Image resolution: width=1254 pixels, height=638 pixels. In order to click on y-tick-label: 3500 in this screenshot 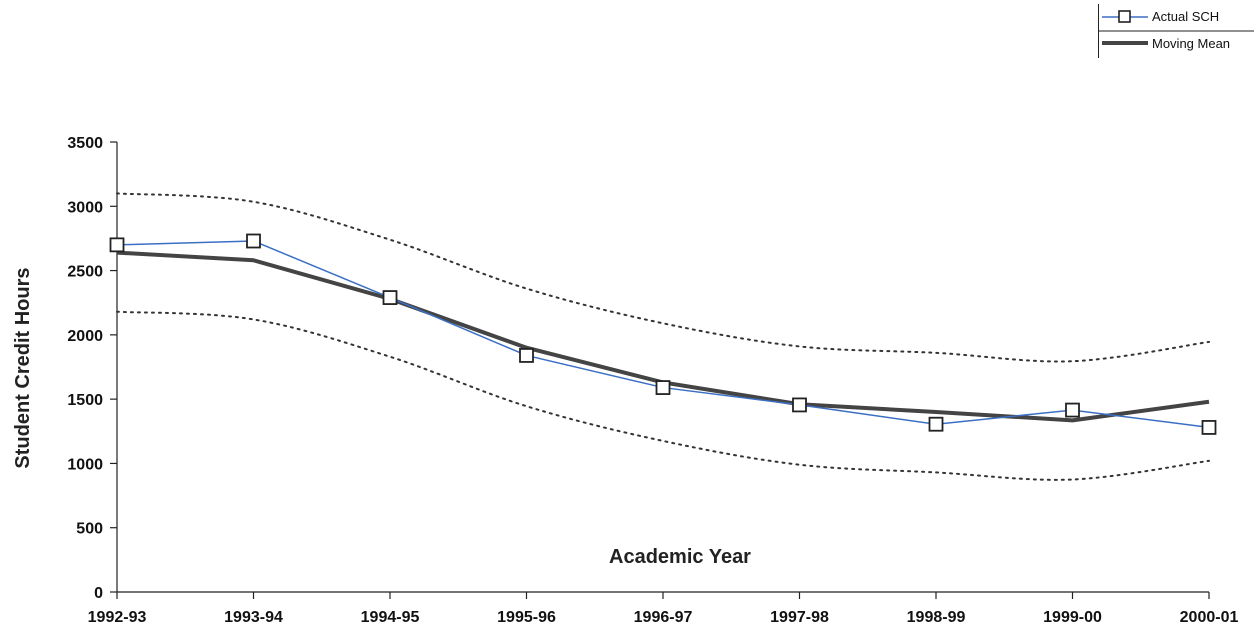, I will do `click(85, 143)`.